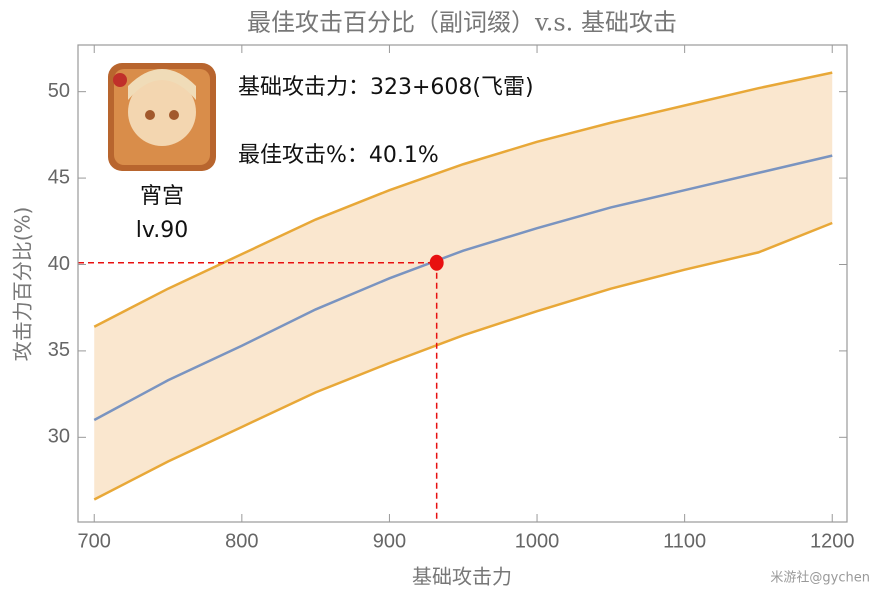 The image size is (882, 604). I want to click on x-tick-label: 1100, so click(684, 541).